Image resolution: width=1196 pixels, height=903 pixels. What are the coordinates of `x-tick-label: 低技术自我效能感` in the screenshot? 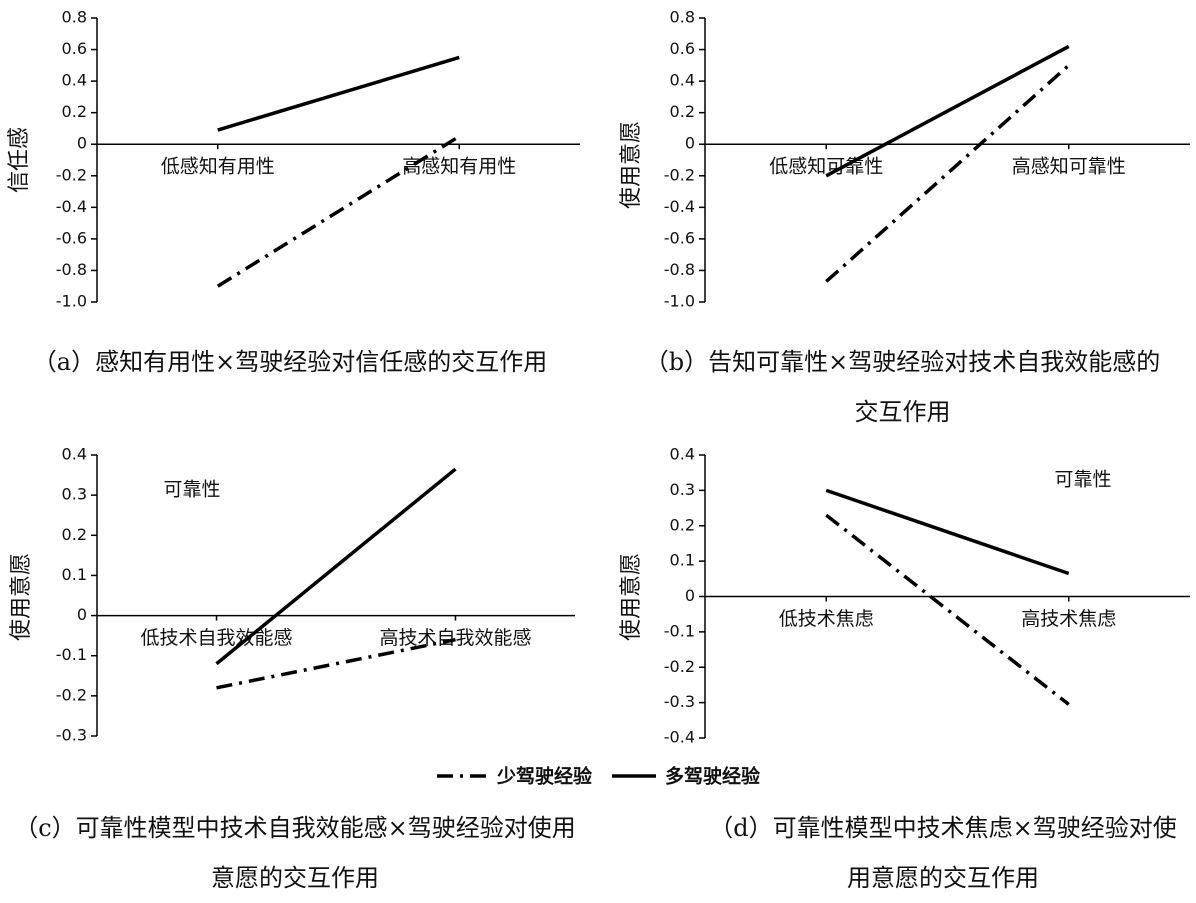 It's located at (216, 638).